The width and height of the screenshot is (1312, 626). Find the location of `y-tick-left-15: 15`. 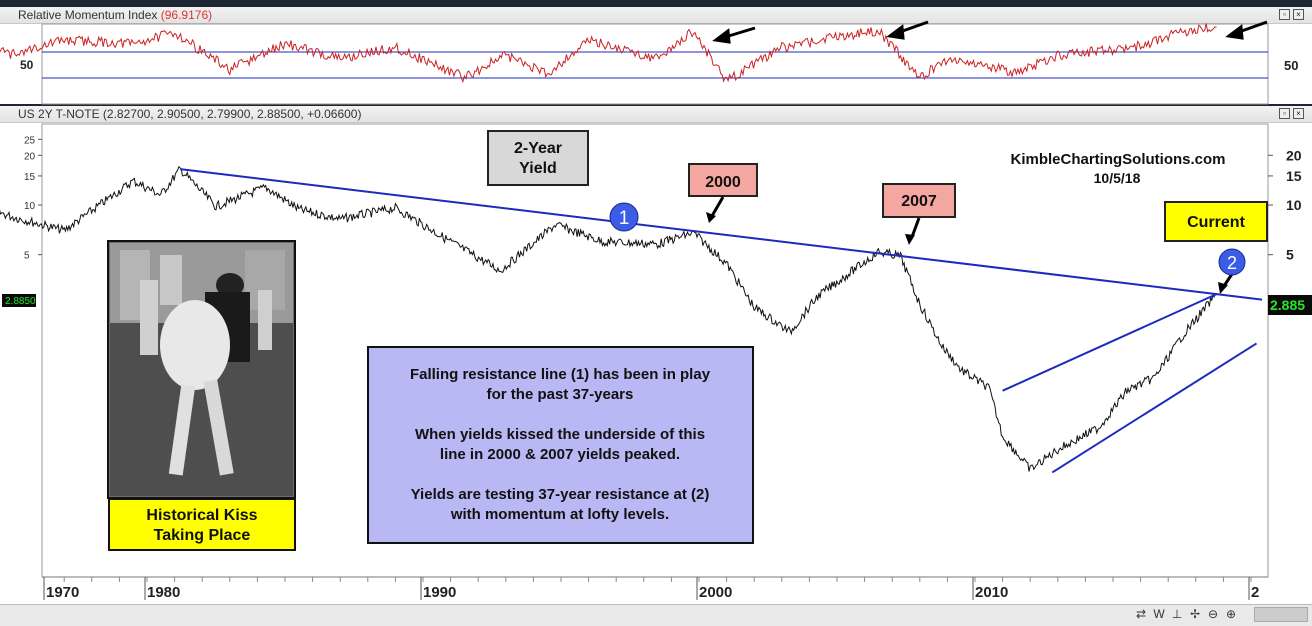

y-tick-left-15: 15 is located at coordinates (30, 177).